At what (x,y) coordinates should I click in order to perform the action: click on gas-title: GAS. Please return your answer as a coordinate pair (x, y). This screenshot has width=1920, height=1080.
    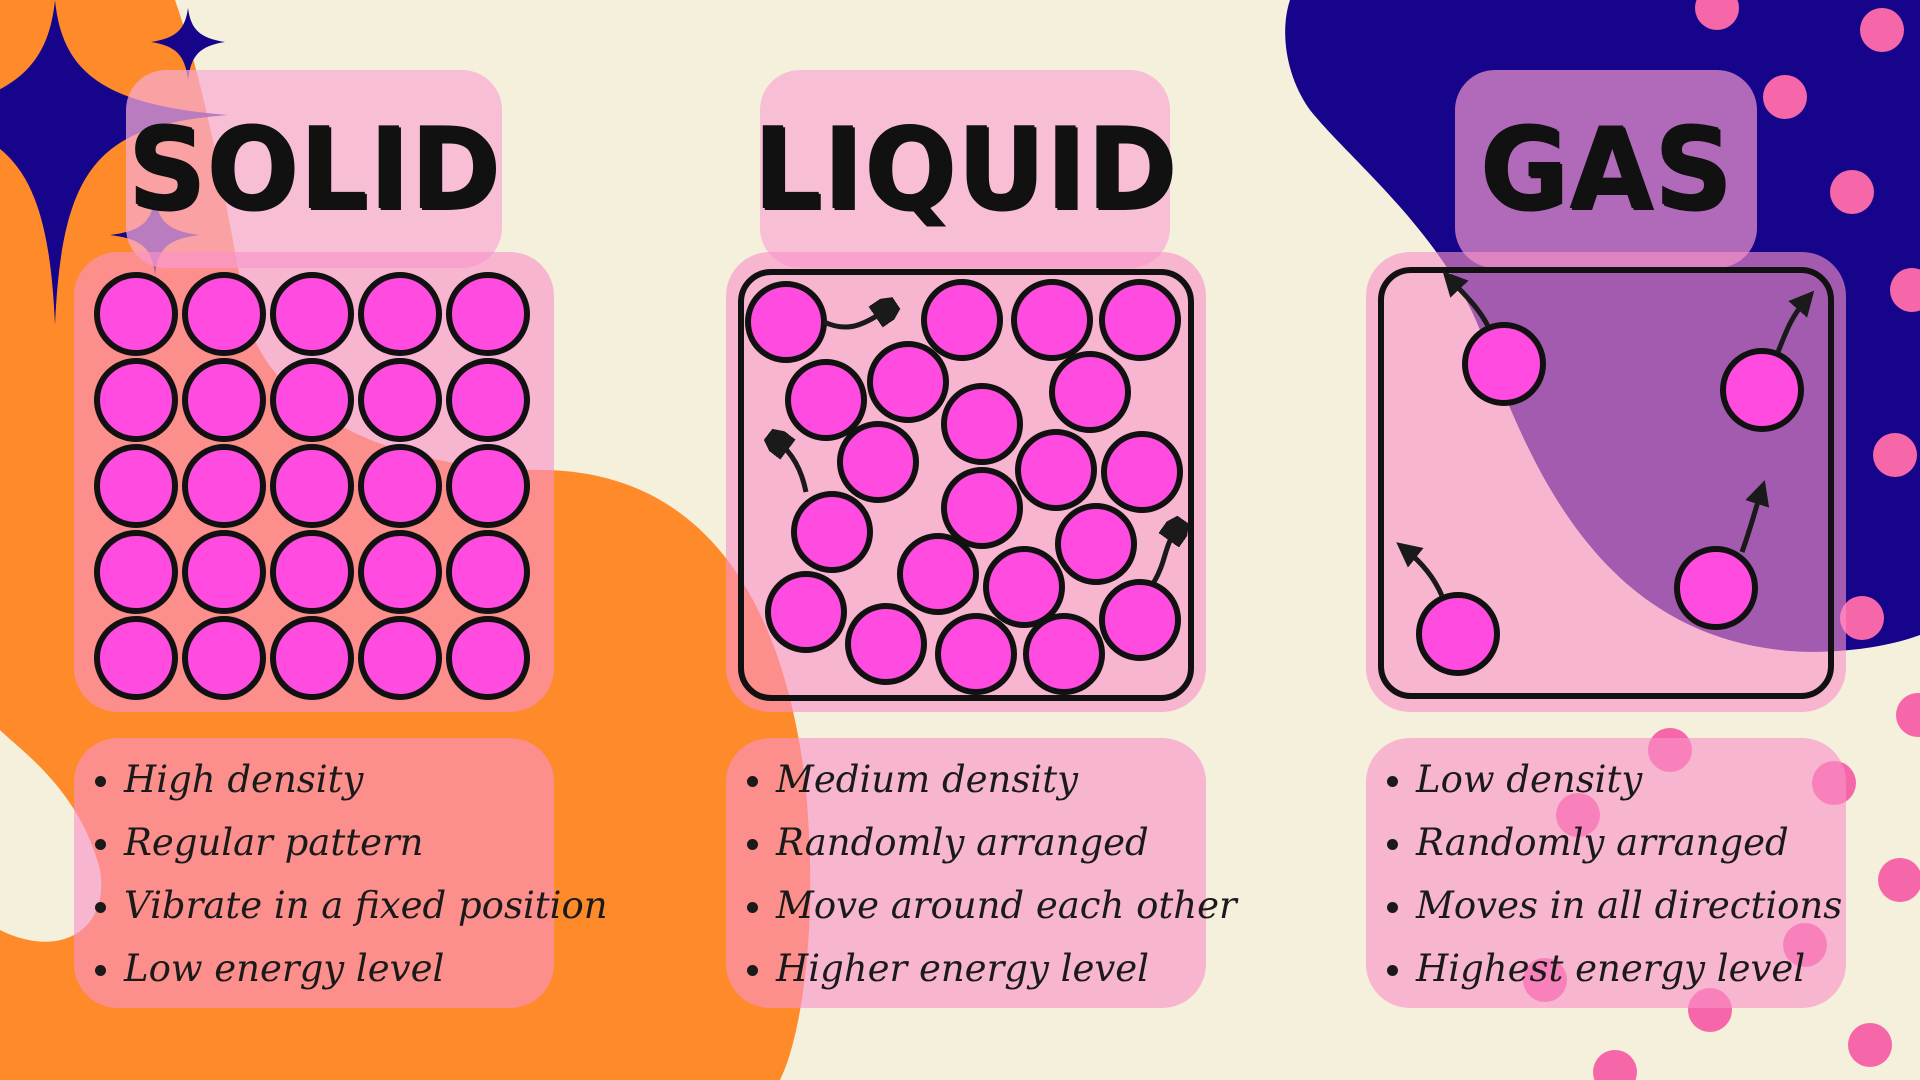
    Looking at the image, I should click on (1606, 169).